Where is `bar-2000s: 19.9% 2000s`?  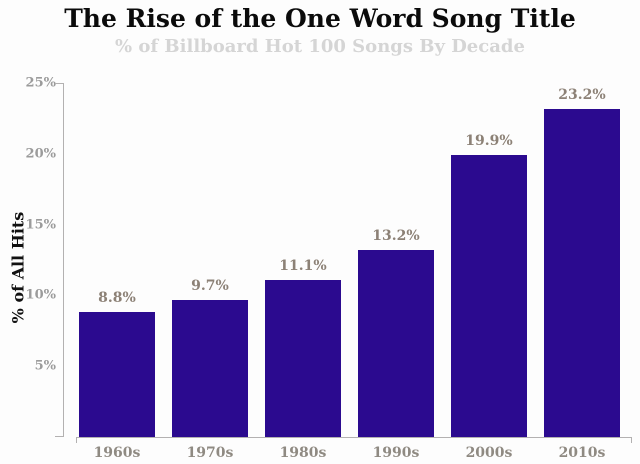 bar-2000s: 19.9% 2000s is located at coordinates (489, 297).